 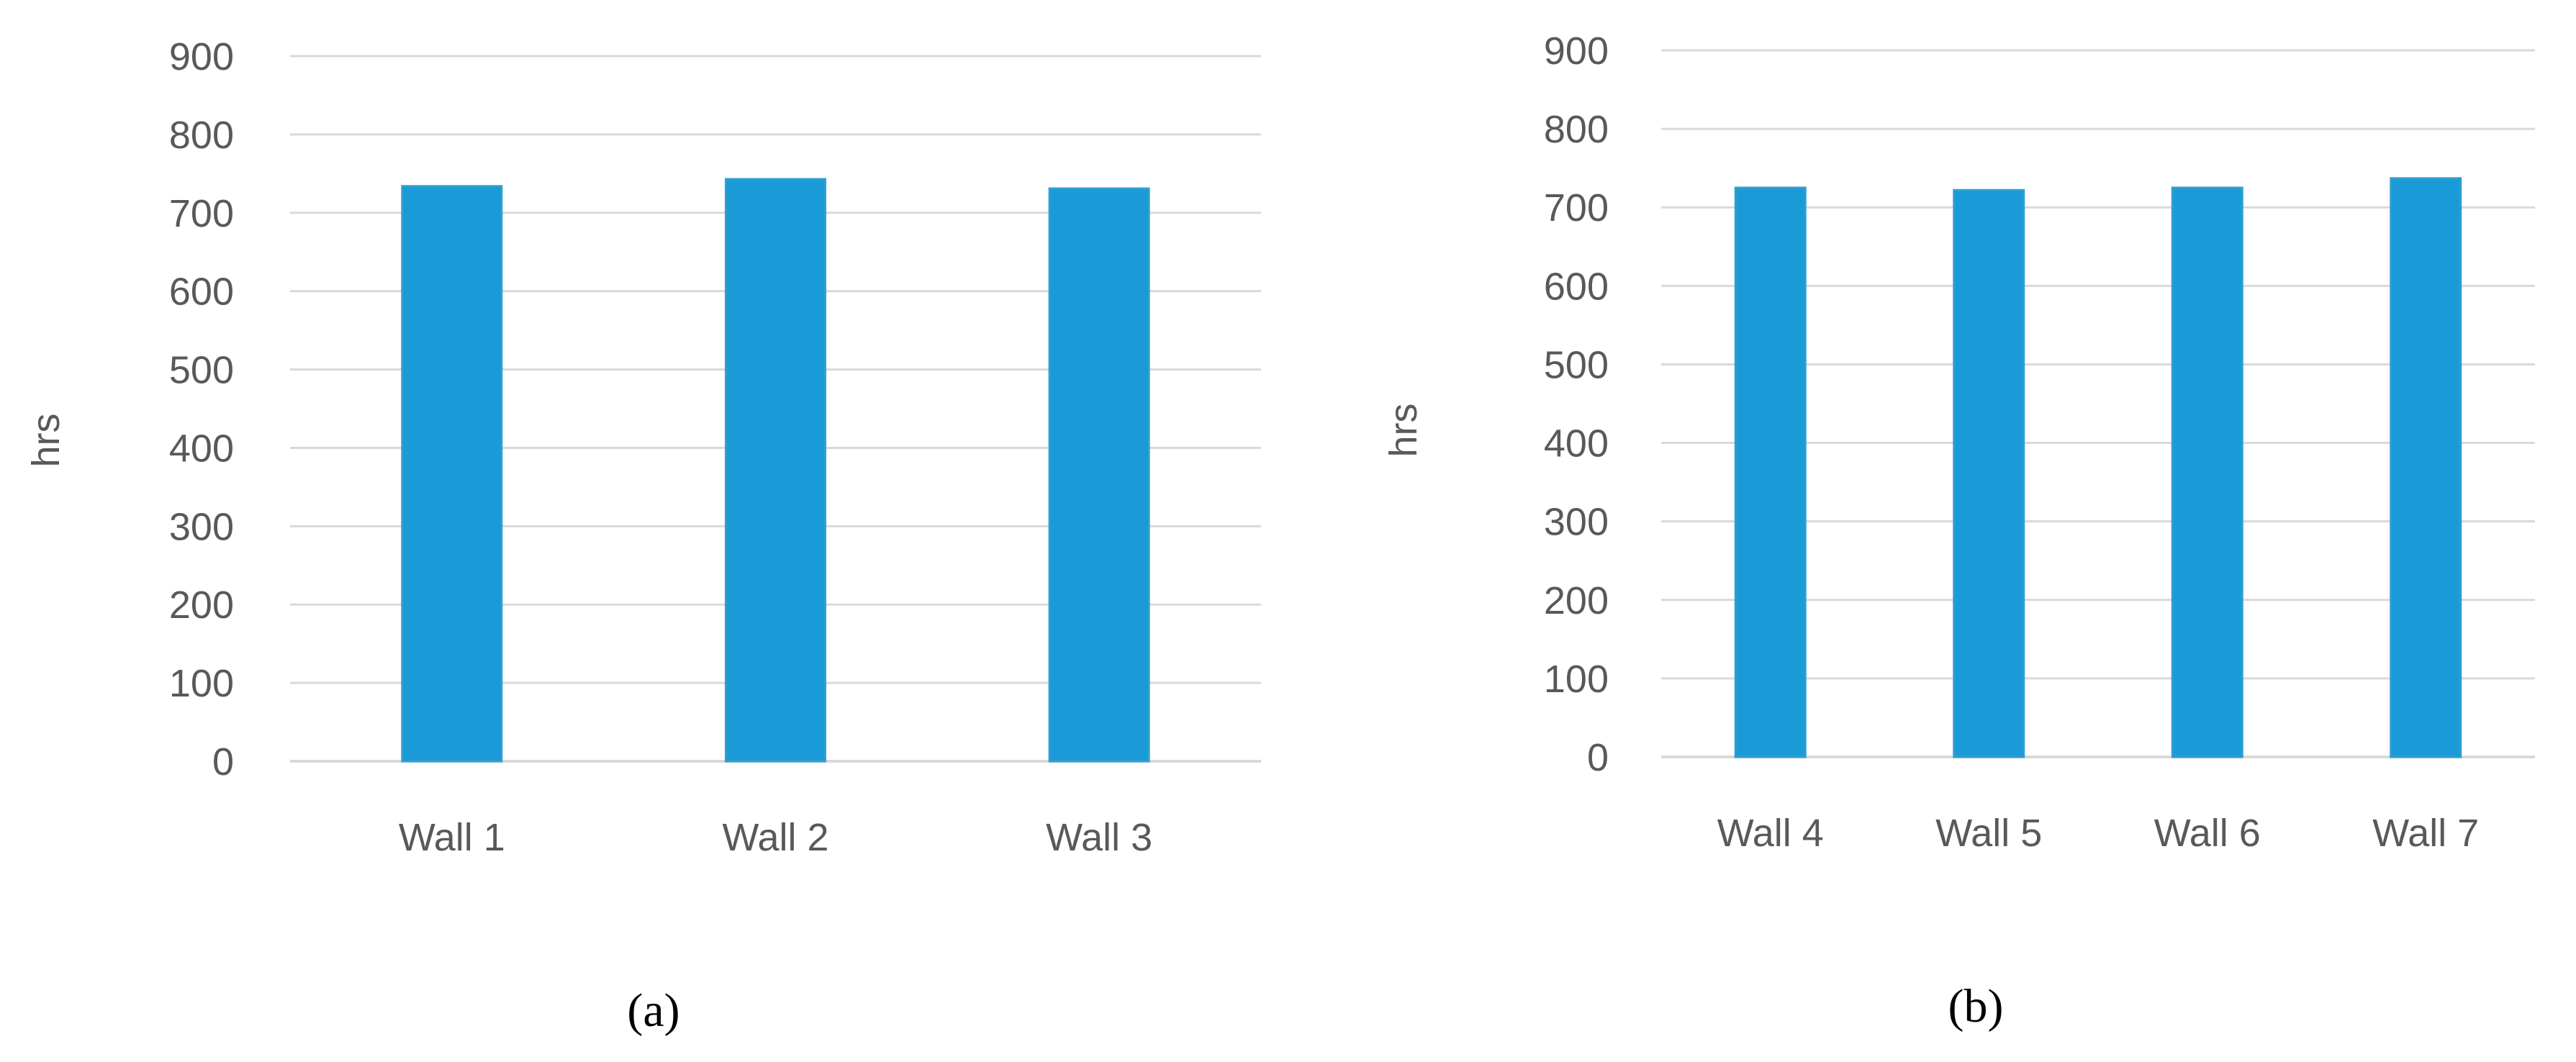 I want to click on y-tick-label-a-500: 500, so click(x=202, y=370).